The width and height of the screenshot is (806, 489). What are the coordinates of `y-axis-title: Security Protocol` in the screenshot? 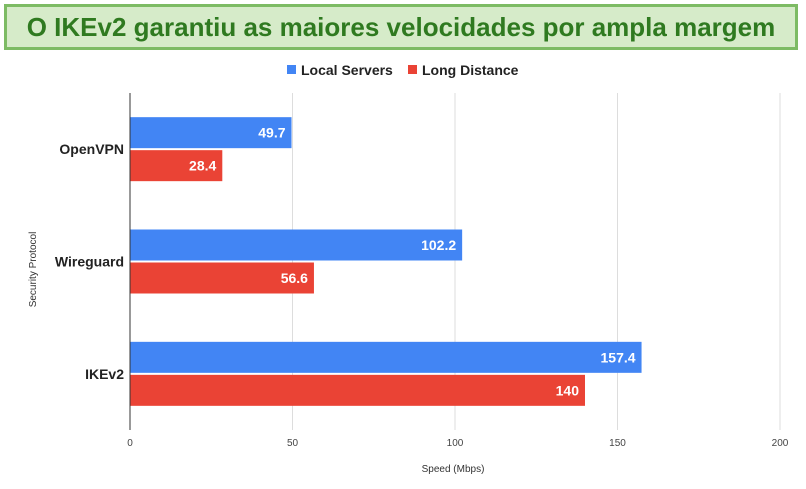 It's located at (33, 270).